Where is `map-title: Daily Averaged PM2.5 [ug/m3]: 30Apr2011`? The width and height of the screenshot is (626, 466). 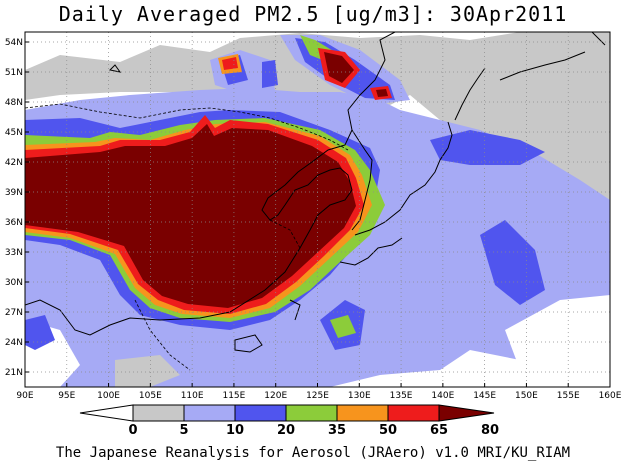 map-title: Daily Averaged PM2.5 [ug/m3]: 30Apr2011 is located at coordinates (313, 14).